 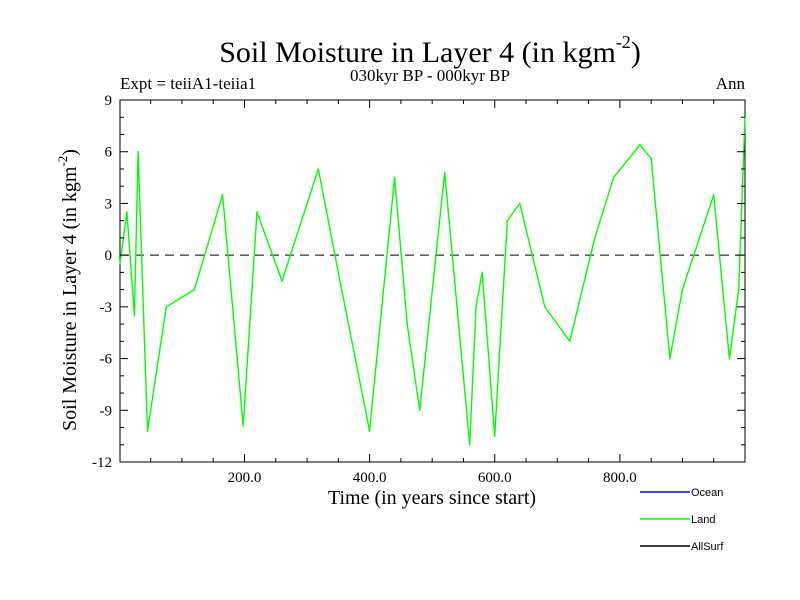 What do you see at coordinates (731, 83) in the screenshot?
I see `period-label: Ann` at bounding box center [731, 83].